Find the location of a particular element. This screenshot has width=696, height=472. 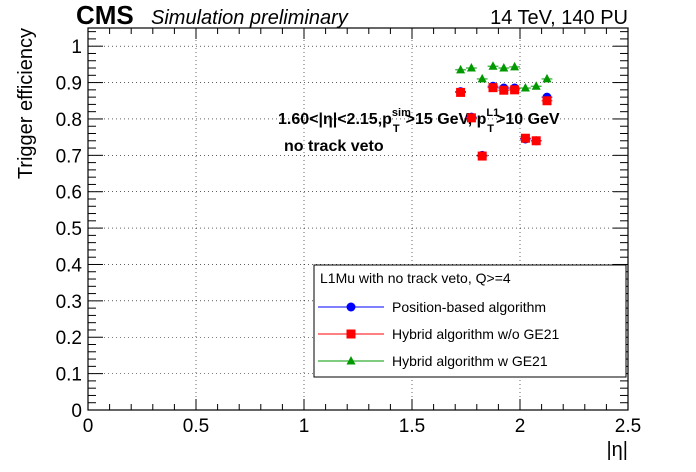

x-tick-label: 2 is located at coordinates (520, 426).